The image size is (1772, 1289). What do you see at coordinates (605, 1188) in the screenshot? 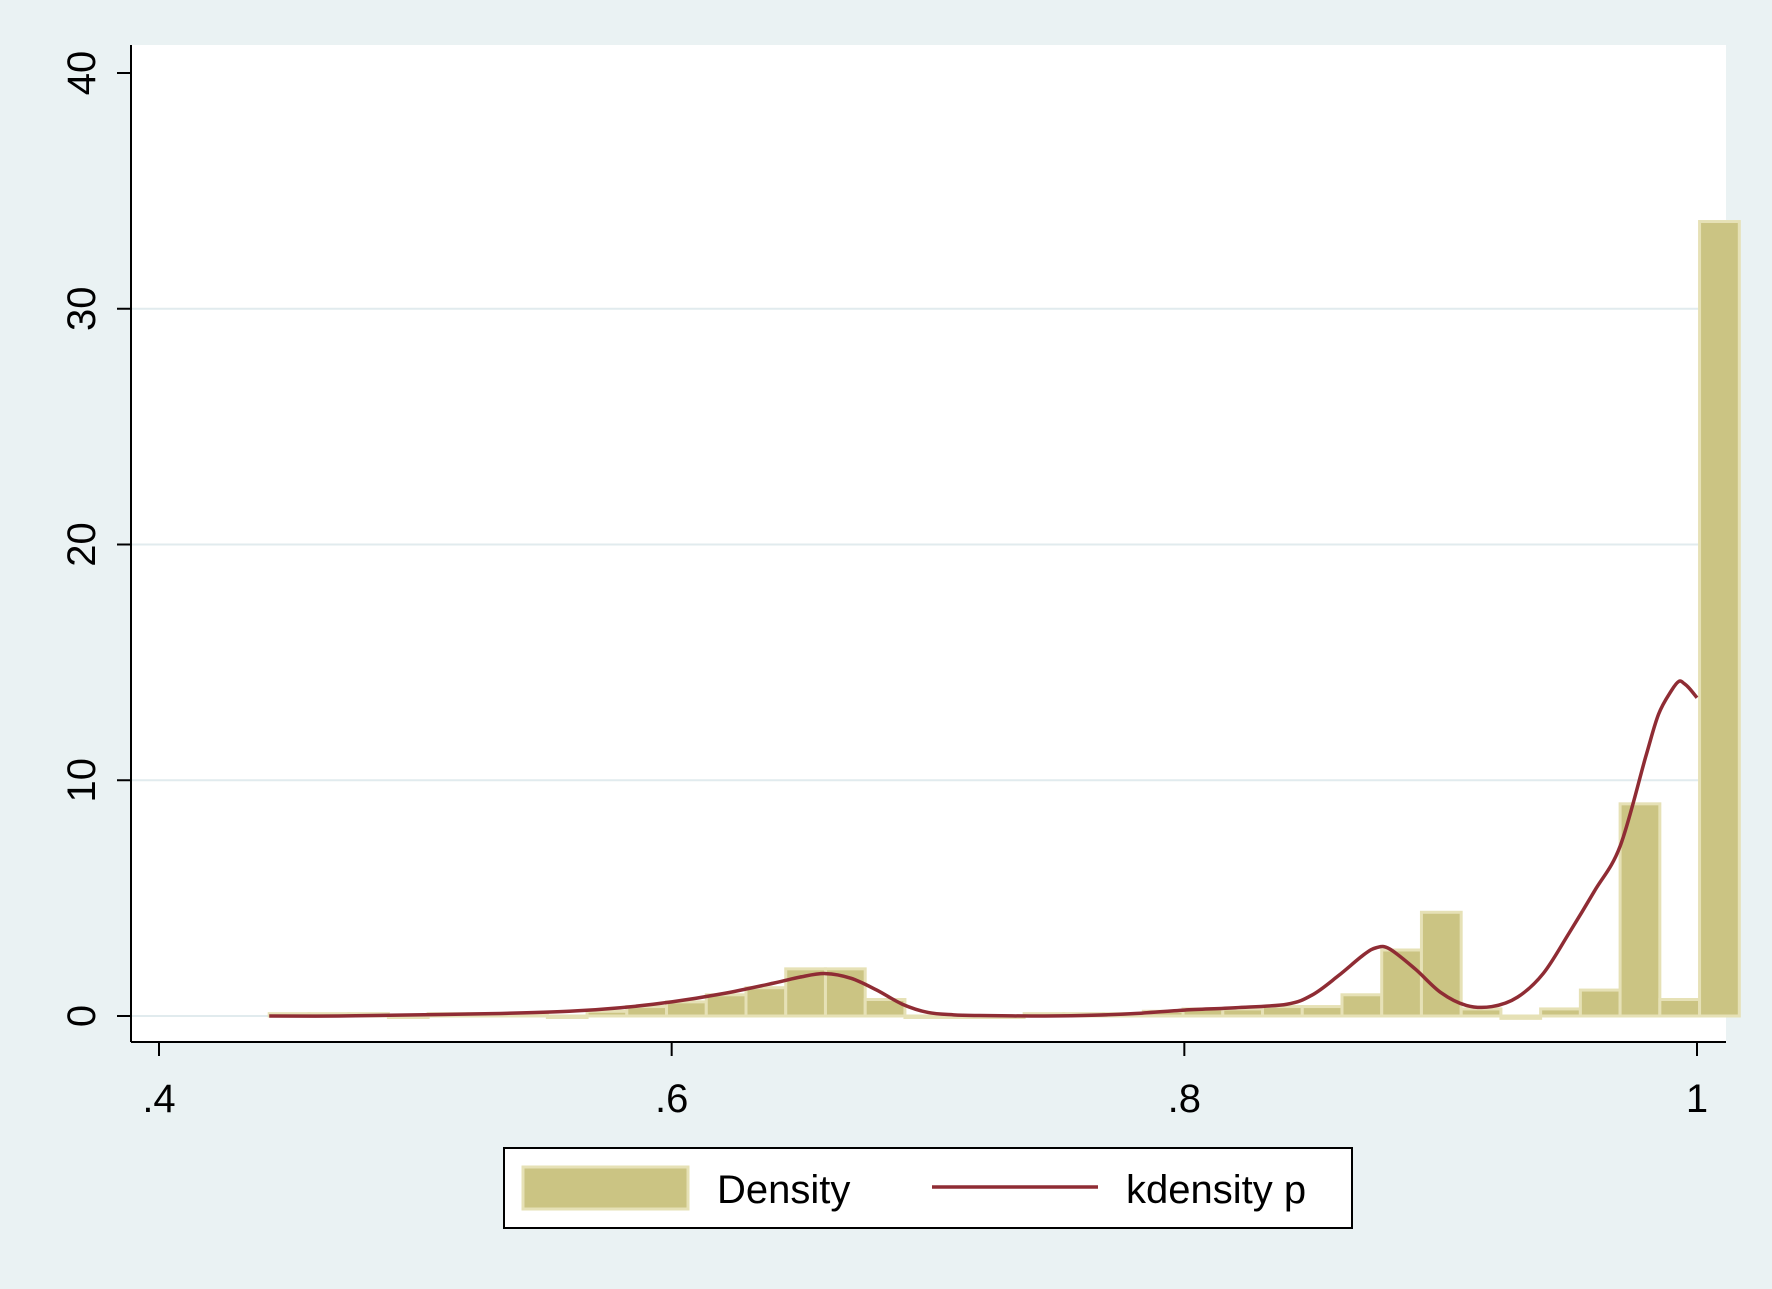
I see `legend-density-swatch` at bounding box center [605, 1188].